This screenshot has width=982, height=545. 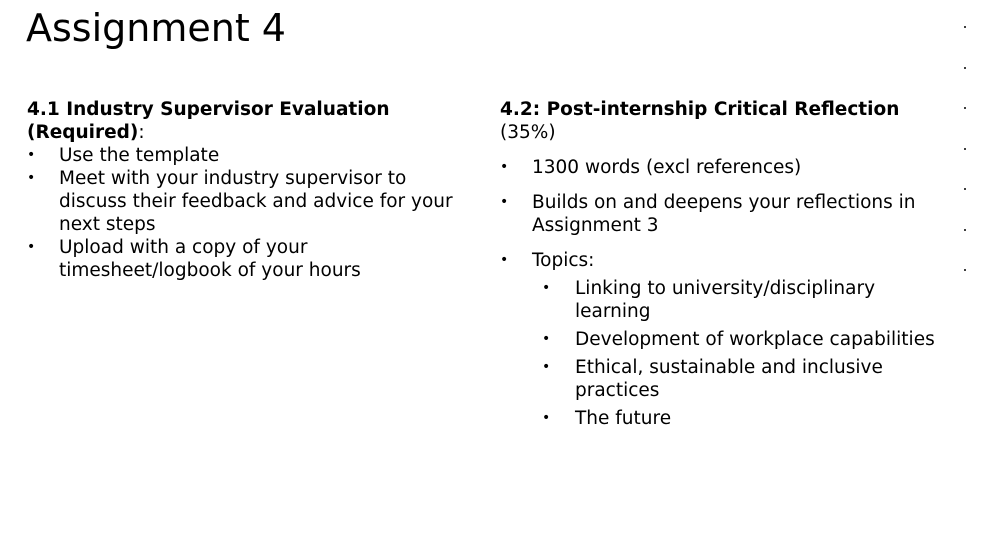 What do you see at coordinates (156, 28) in the screenshot?
I see `slide-title: Assignment 4` at bounding box center [156, 28].